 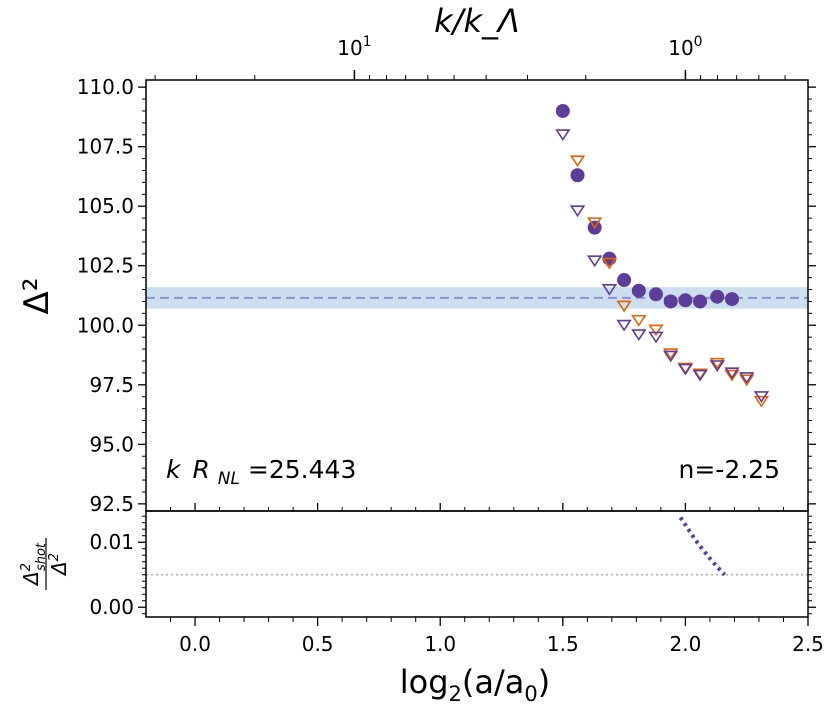 I want to click on top-axis-title: k/k_Λ, so click(x=477, y=21).